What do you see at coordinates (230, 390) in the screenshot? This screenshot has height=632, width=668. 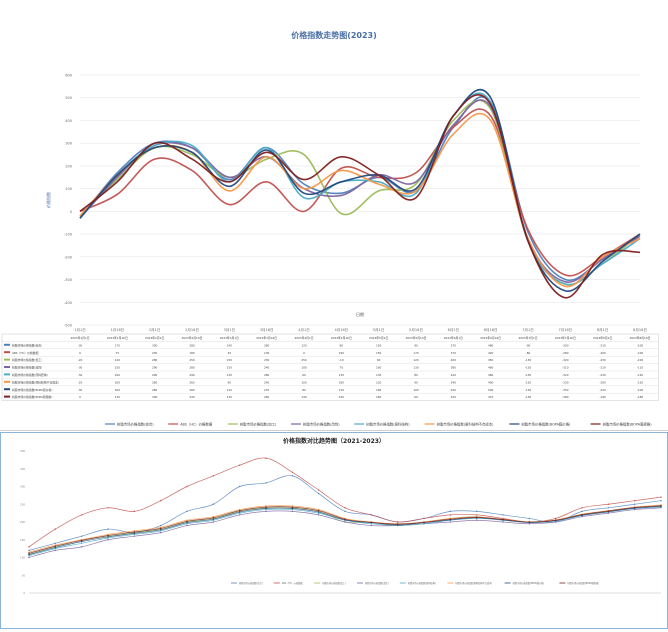 I see `table-cell: 110` at bounding box center [230, 390].